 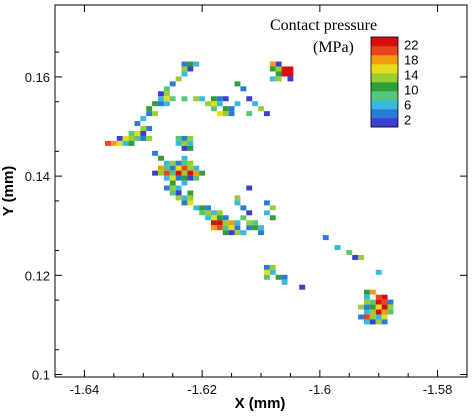 What do you see at coordinates (37, 176) in the screenshot?
I see `y-tick-label: 0.14` at bounding box center [37, 176].